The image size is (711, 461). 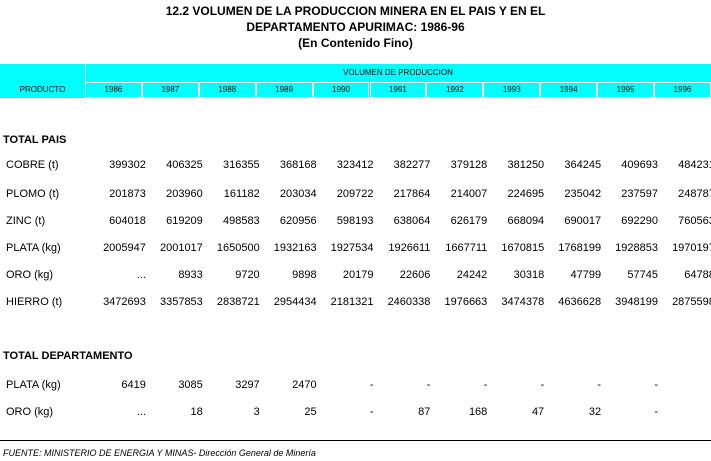 What do you see at coordinates (523, 302) in the screenshot?
I see `cell-value: 3474378` at bounding box center [523, 302].